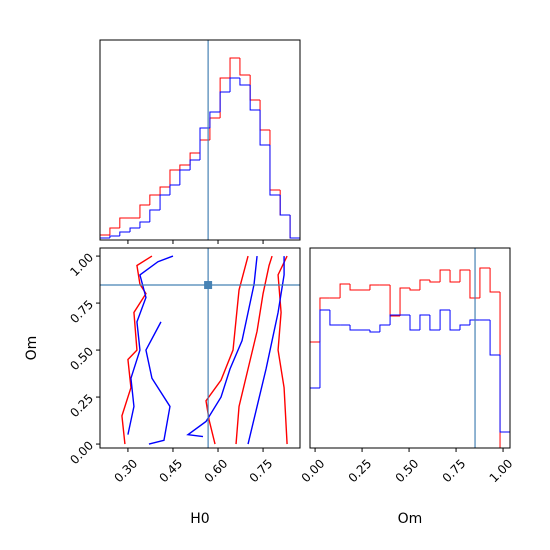 This screenshot has height=550, width=550. I want to click on x-tick-label: 0.25, so click(360, 470).